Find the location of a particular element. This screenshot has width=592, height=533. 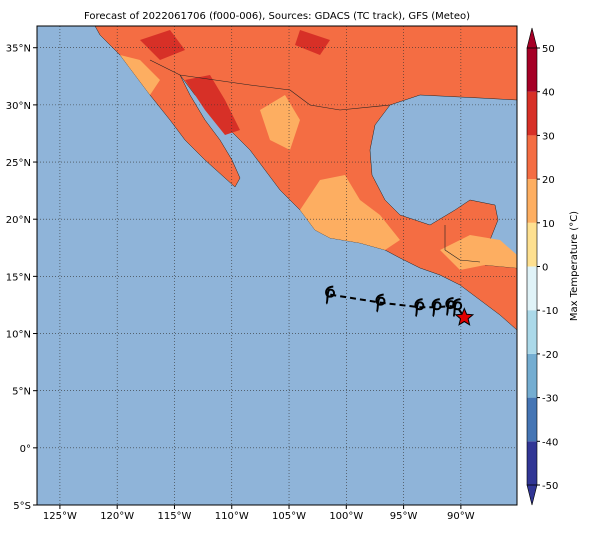

land-hot is located at coordinates (235, 82).